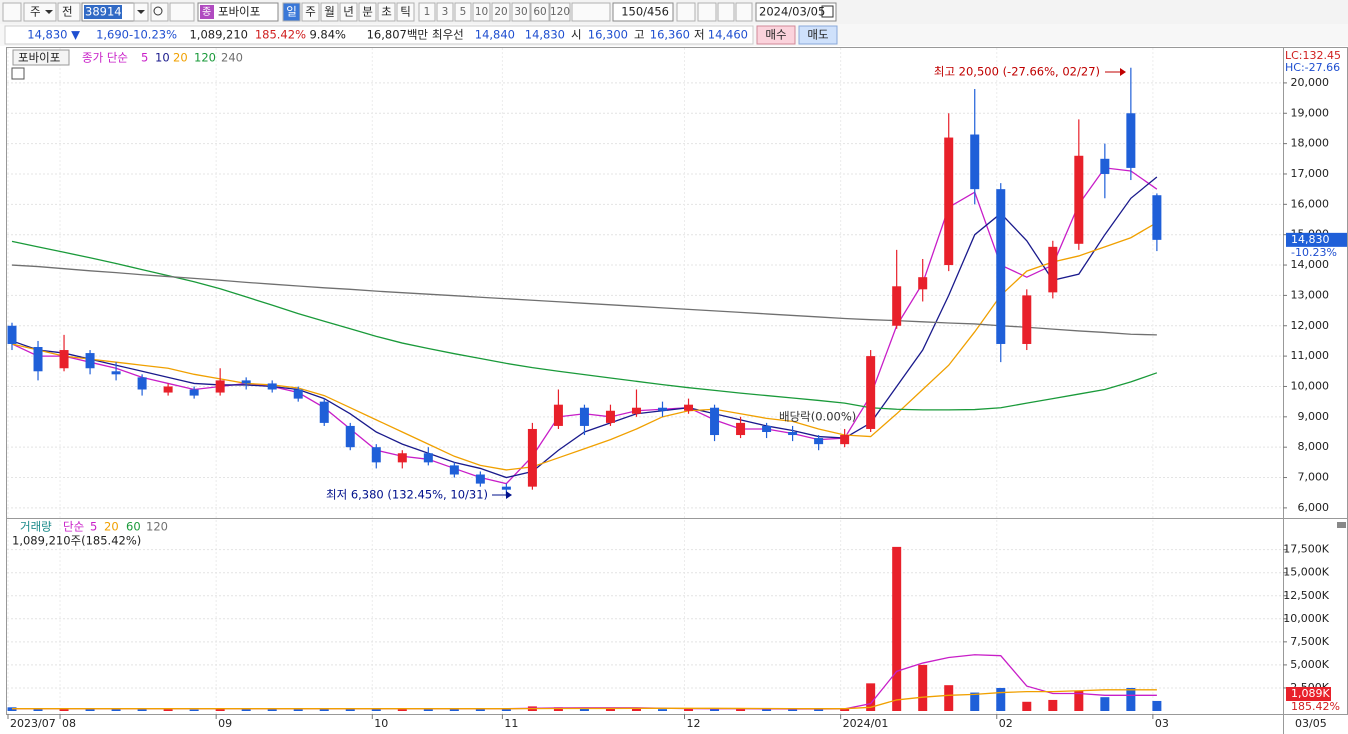  What do you see at coordinates (141, 12) in the screenshot?
I see `dropdown-arrow` at bounding box center [141, 12].